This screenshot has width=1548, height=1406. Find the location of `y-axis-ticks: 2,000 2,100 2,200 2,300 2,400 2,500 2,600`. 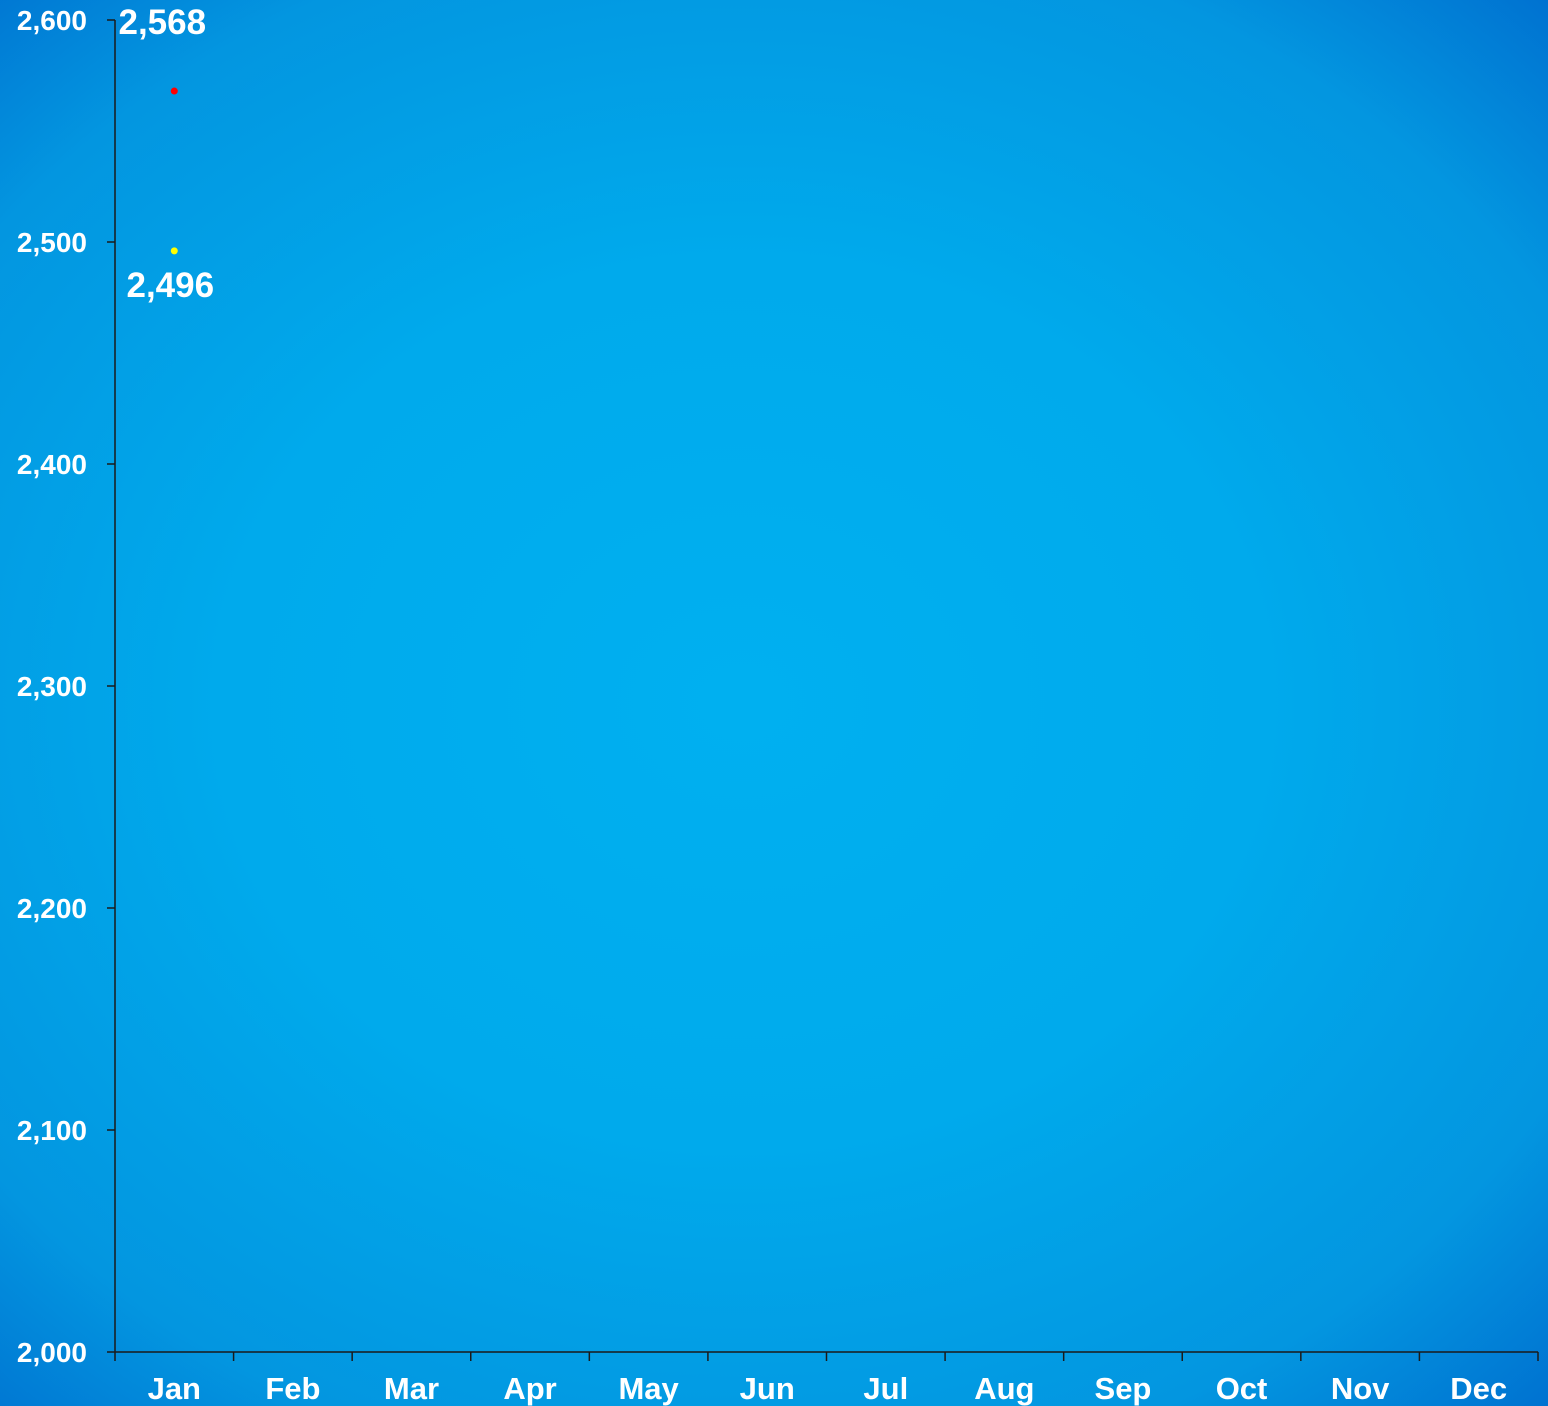

y-axis-ticks: 2,000 2,100 2,200 2,300 2,400 2,500 2,600 is located at coordinates (66, 686).